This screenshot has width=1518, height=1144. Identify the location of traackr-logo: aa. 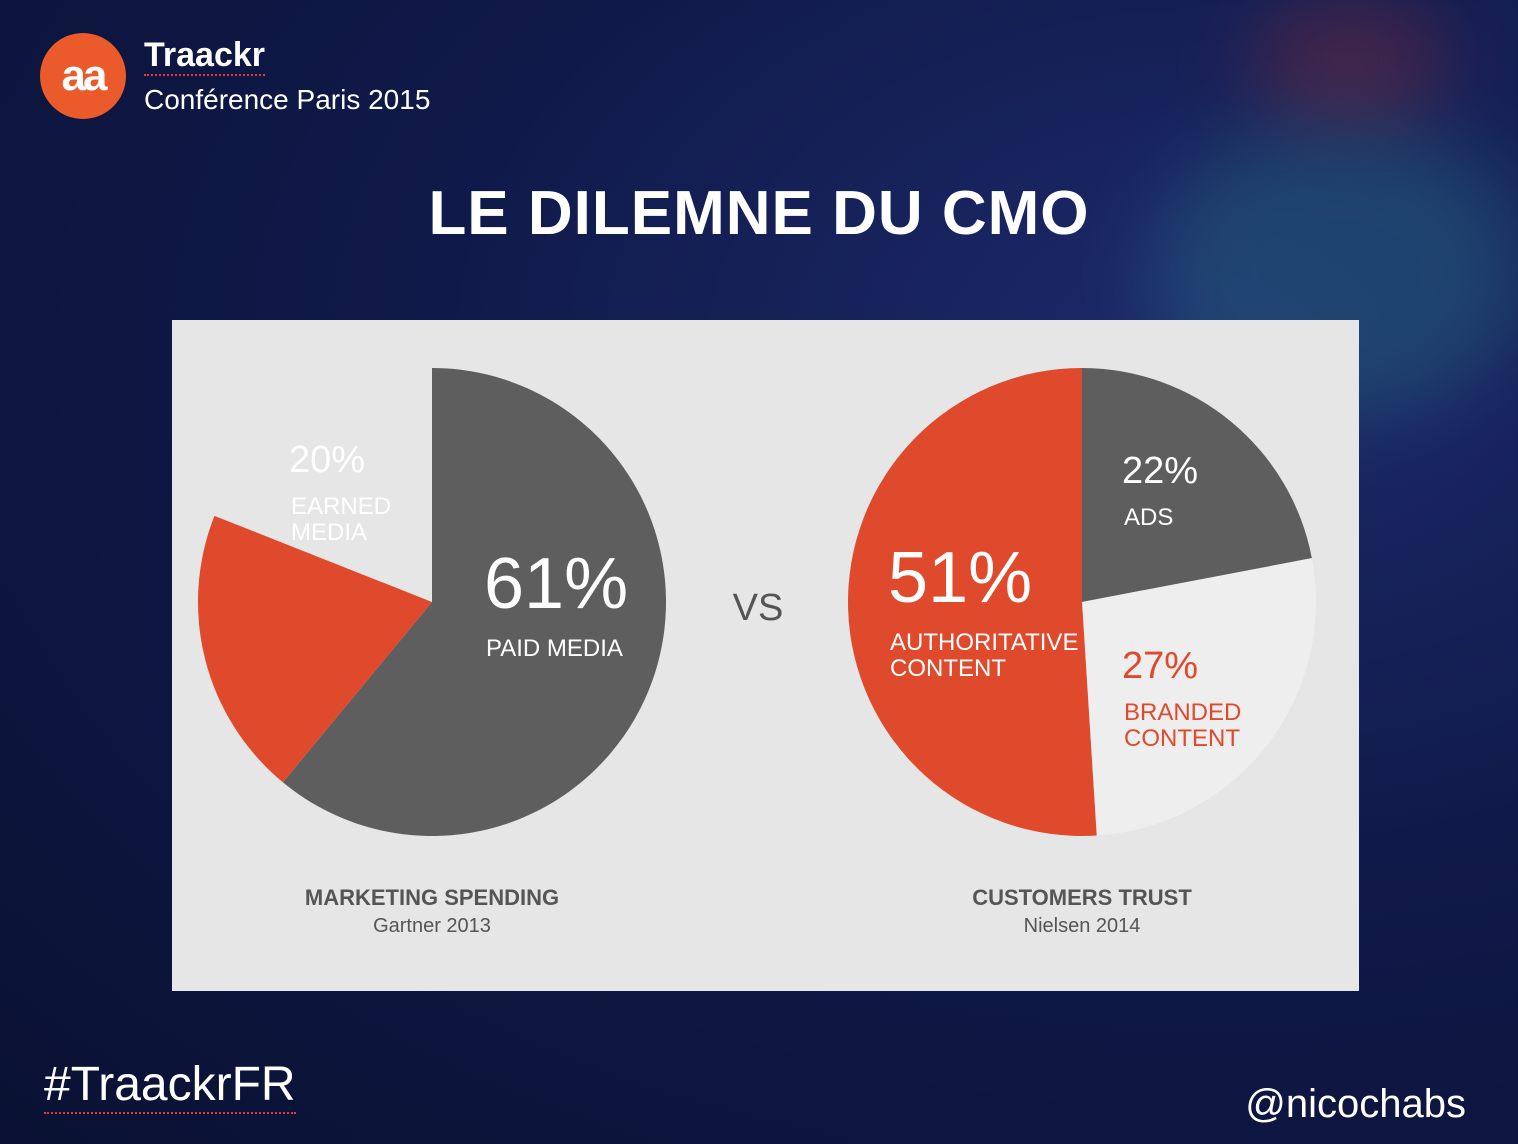
(83, 76).